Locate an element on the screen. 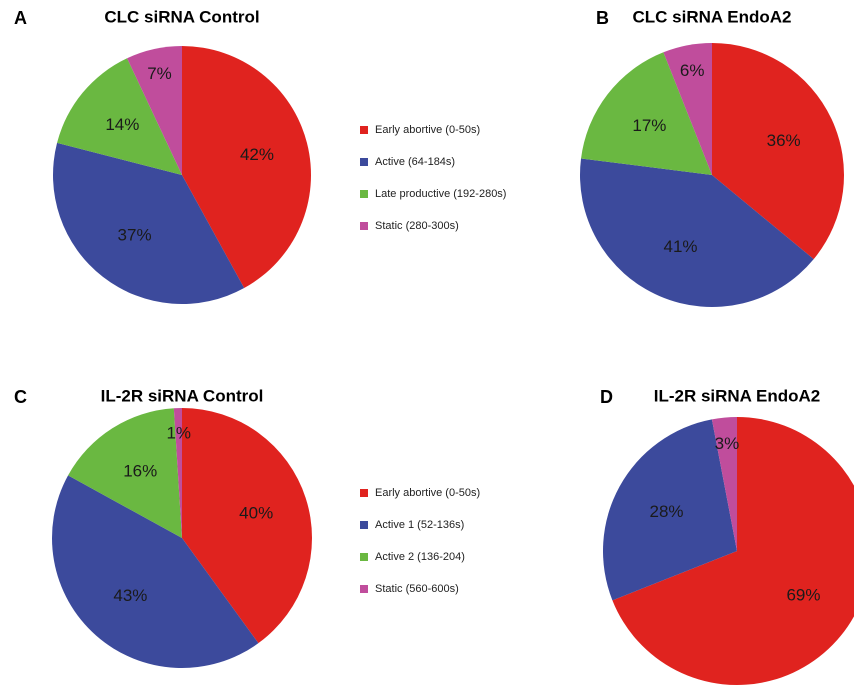 The width and height of the screenshot is (854, 698). slice-label: 43% is located at coordinates (130, 595).